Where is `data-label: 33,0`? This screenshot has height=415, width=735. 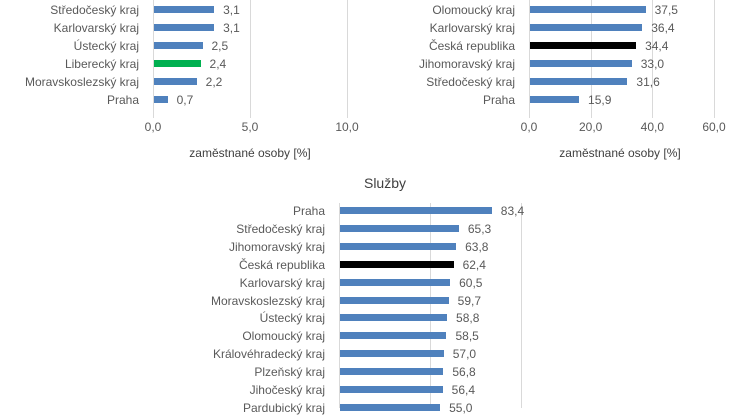 data-label: 33,0 is located at coordinates (652, 64).